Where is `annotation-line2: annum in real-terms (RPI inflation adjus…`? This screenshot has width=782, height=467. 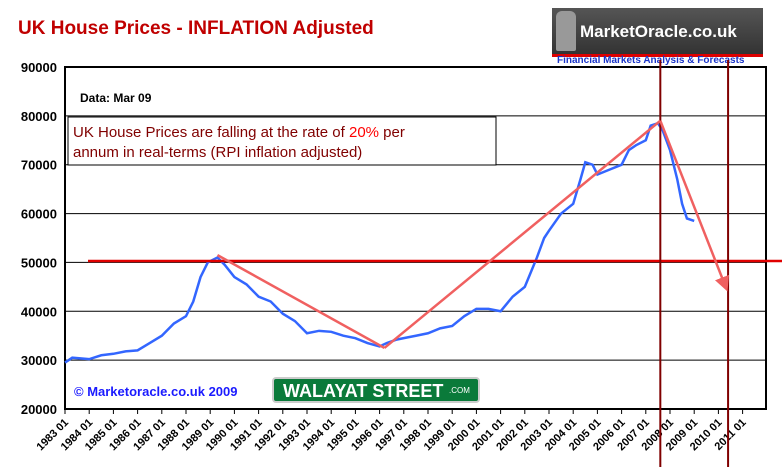
annotation-line2: annum in real-terms (RPI inflation adjus… is located at coordinates (217, 152).